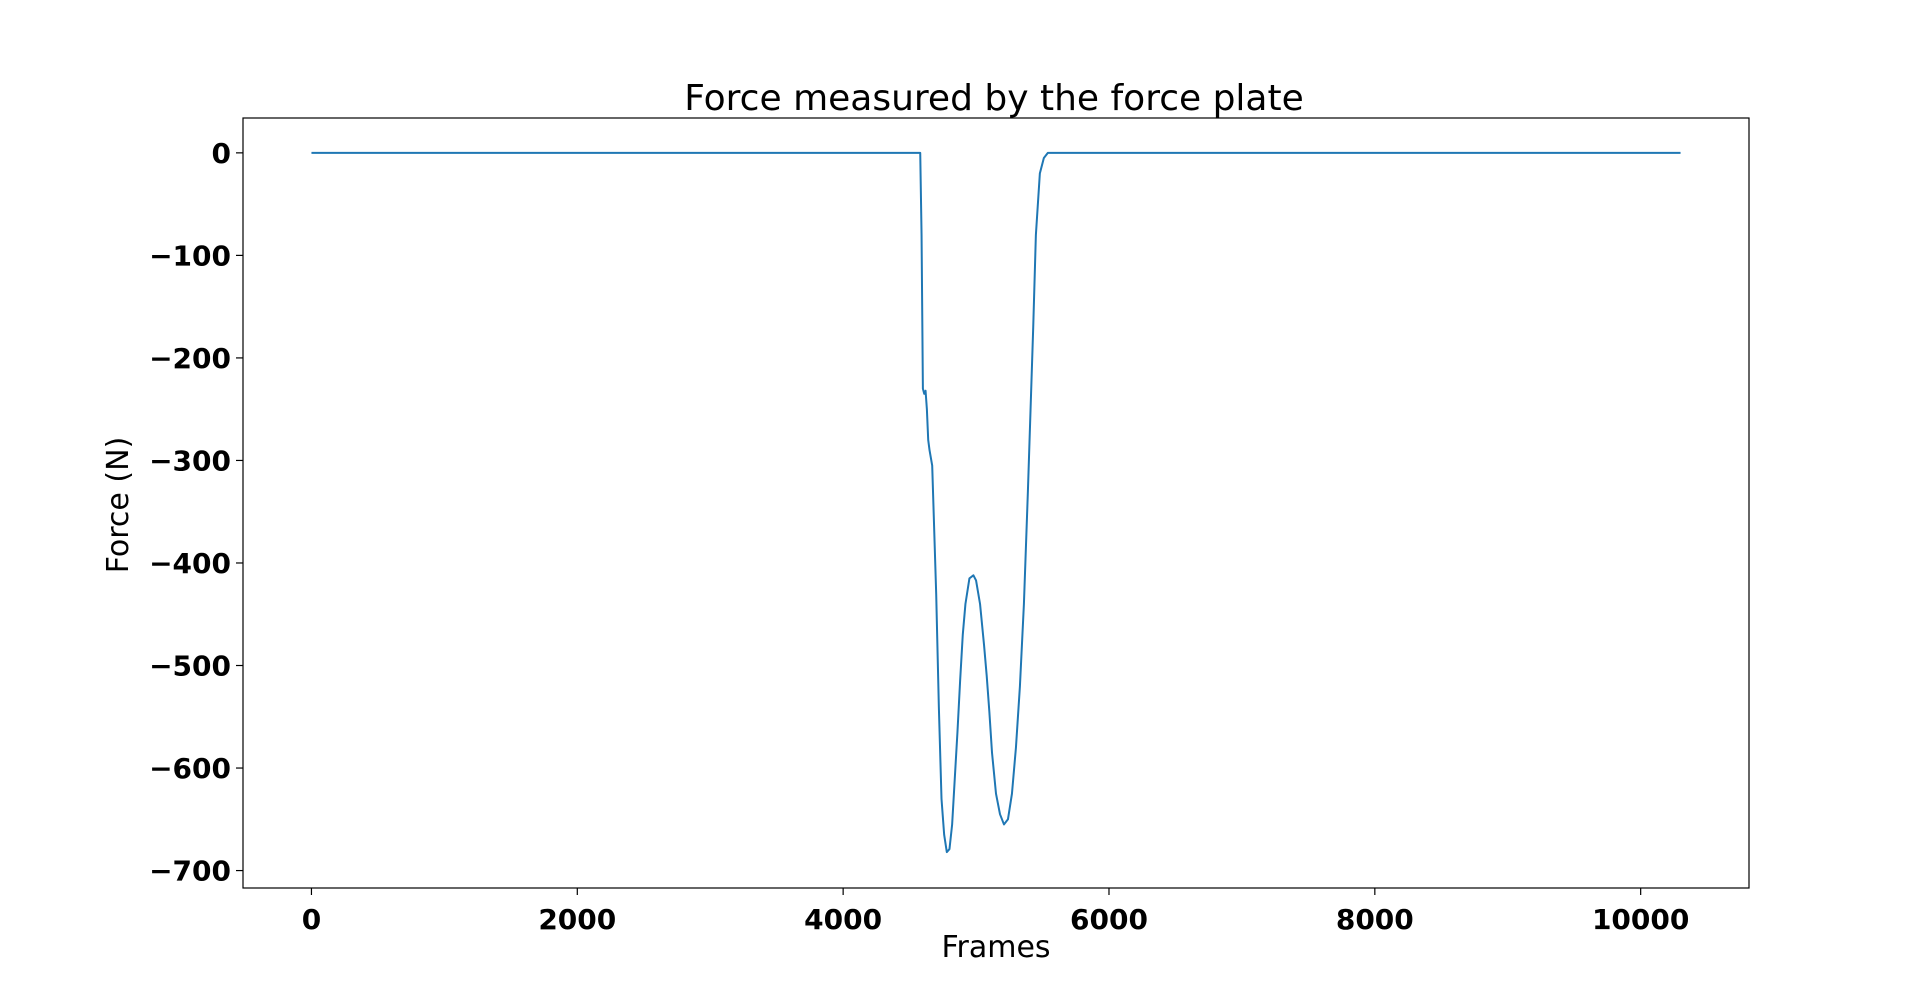 This screenshot has width=1920, height=991. Describe the element at coordinates (221, 153) in the screenshot. I see `y-tick-label: 0` at that location.